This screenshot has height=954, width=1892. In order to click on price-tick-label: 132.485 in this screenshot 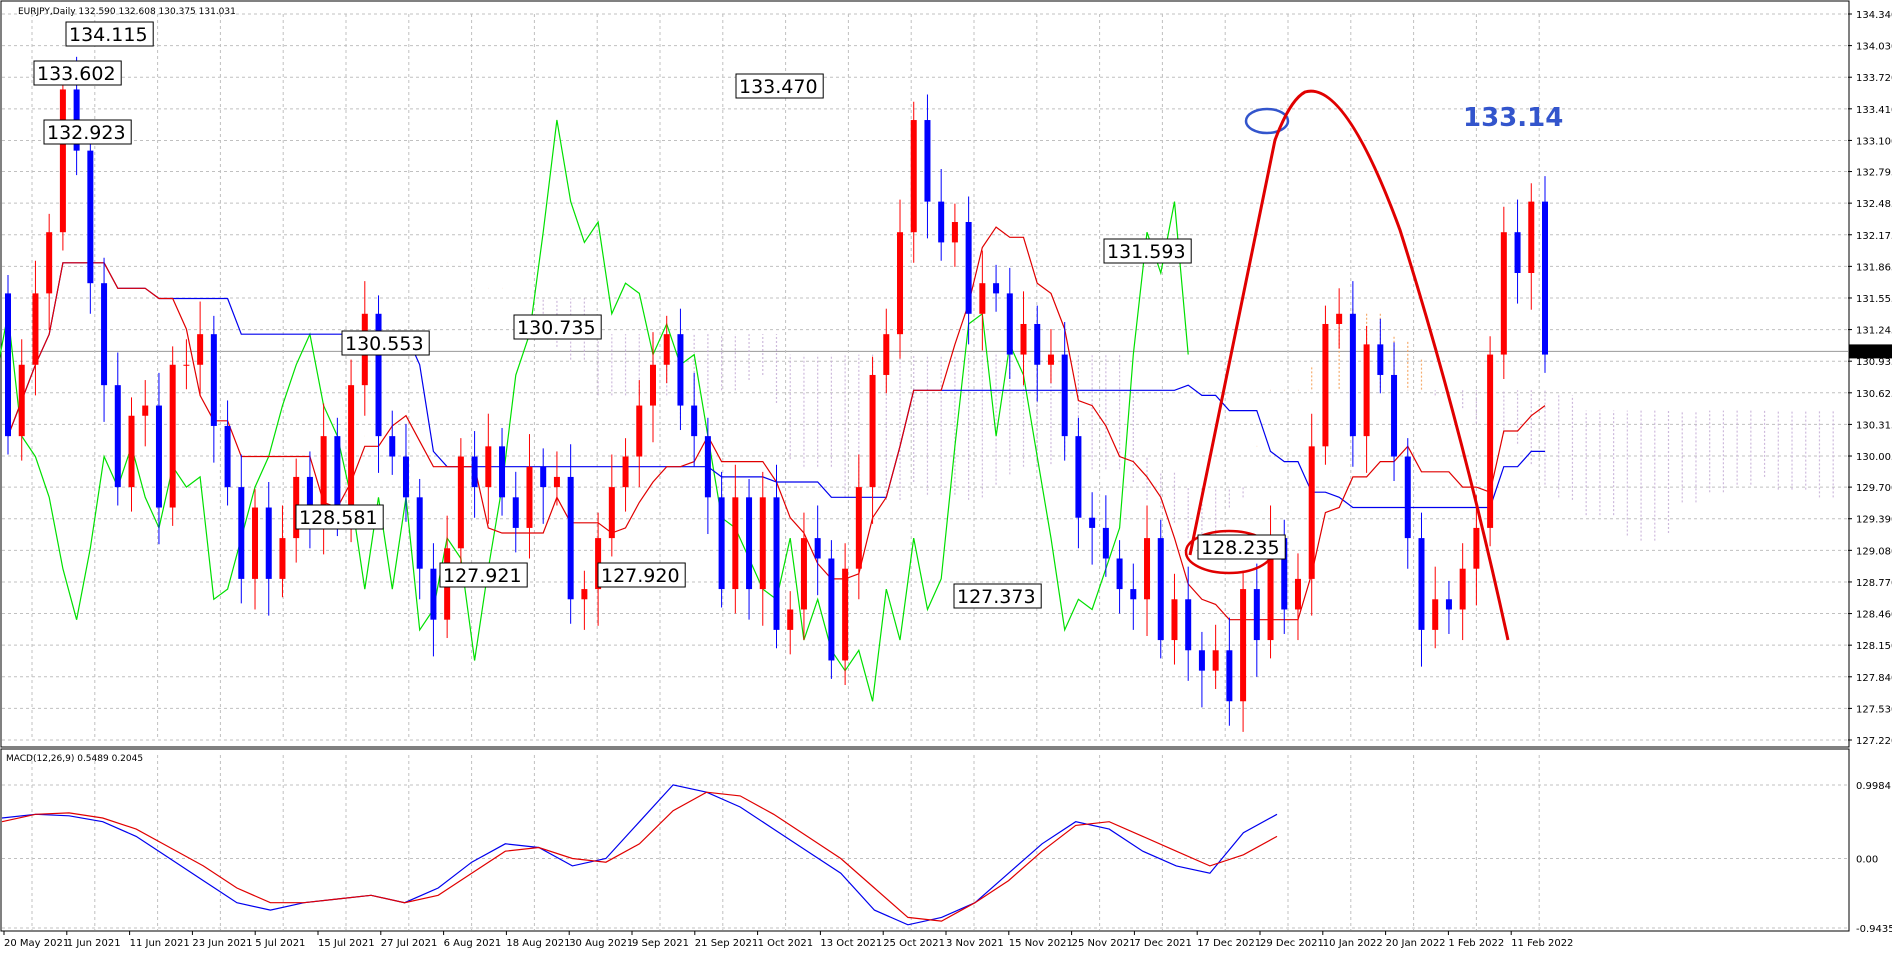, I will do `click(1874, 204)`.